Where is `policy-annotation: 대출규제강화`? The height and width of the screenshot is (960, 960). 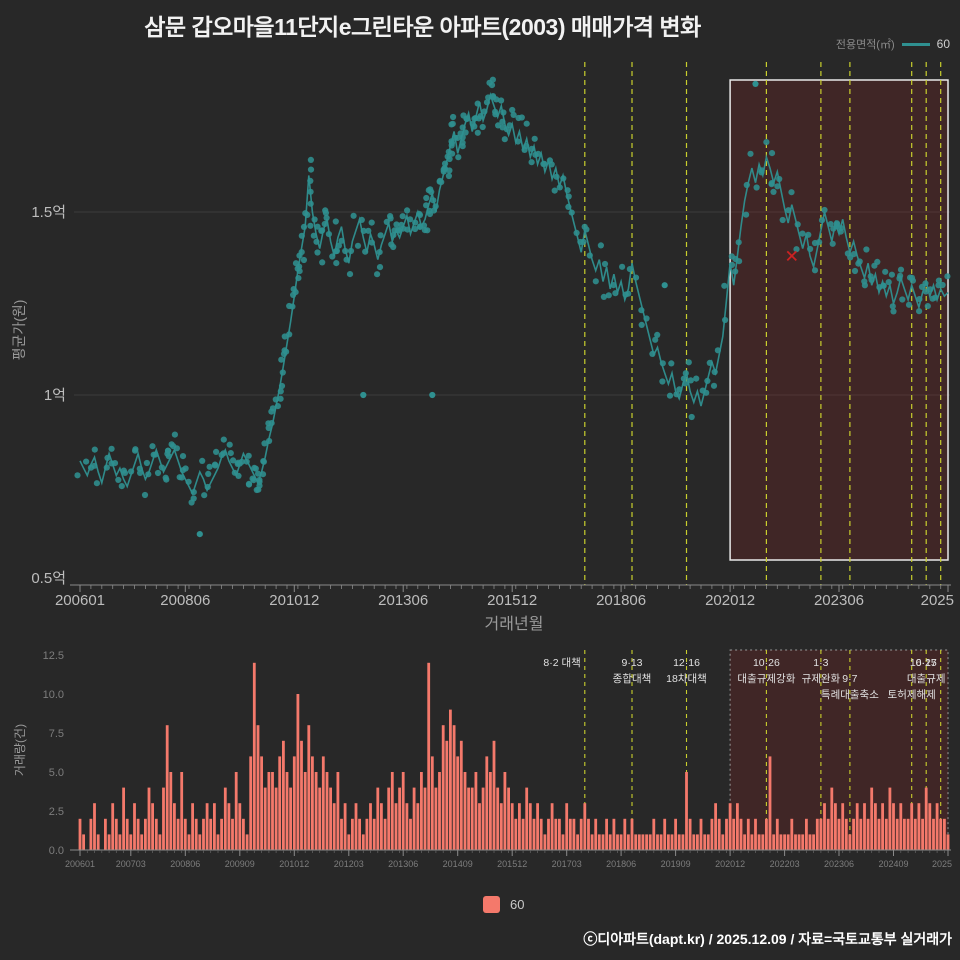 policy-annotation: 대출규제강화 is located at coordinates (766, 679).